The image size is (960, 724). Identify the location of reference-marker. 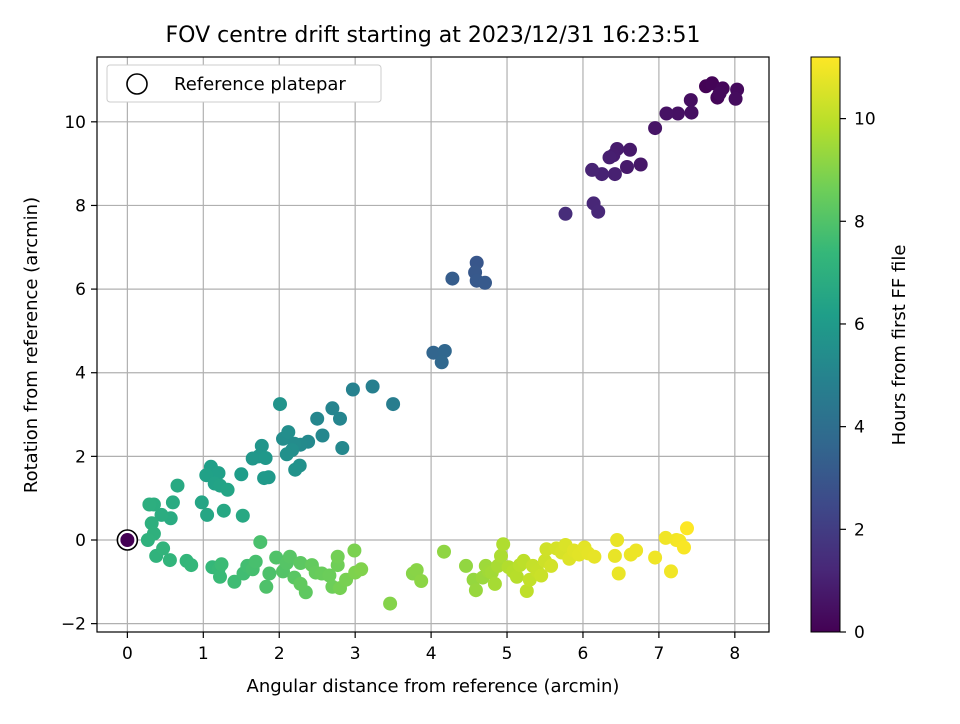
(127, 540).